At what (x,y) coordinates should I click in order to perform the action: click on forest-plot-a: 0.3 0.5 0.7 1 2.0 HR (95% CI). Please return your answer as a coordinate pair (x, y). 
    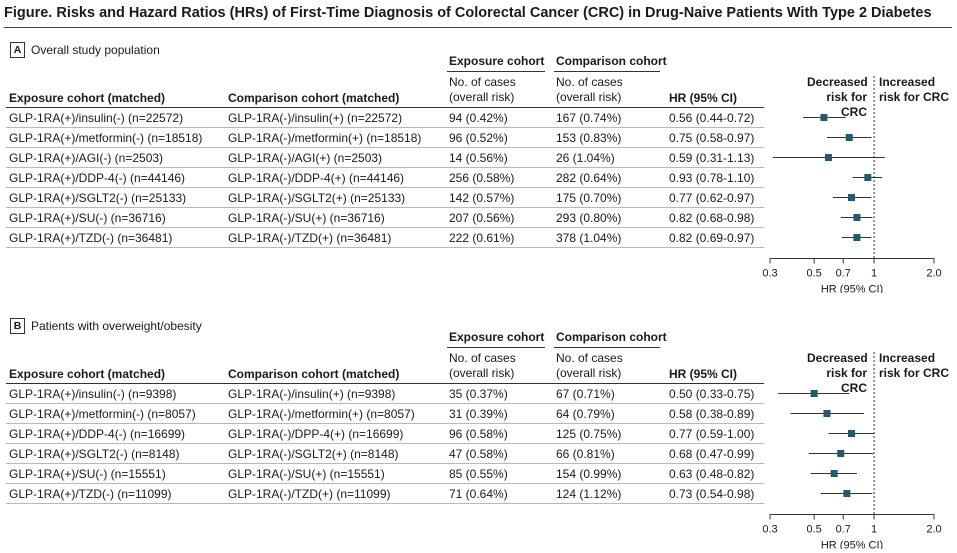
    Looking at the image, I should click on (852, 185).